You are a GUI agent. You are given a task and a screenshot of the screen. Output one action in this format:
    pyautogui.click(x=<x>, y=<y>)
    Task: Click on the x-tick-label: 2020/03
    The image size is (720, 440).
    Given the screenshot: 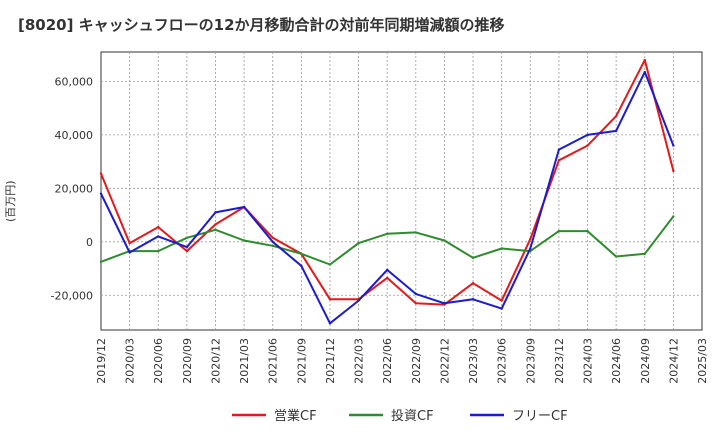 What is the action you would take?
    pyautogui.click(x=130, y=361)
    